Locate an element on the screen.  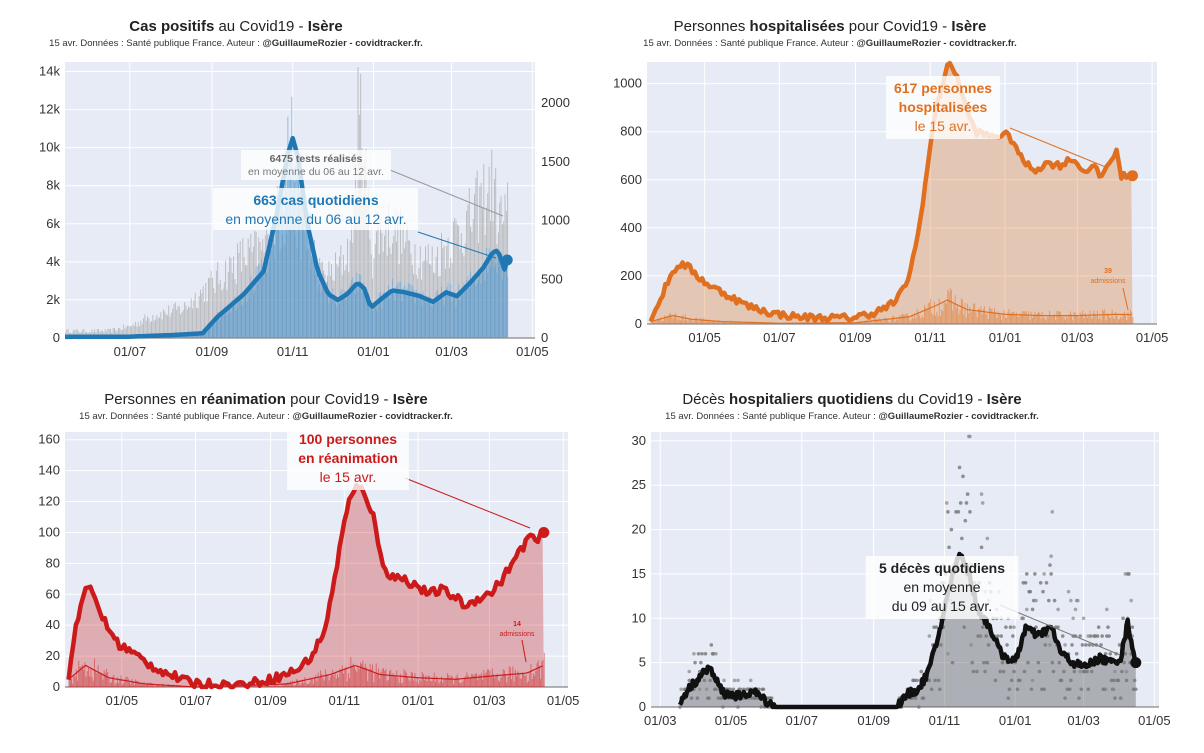
x-tick-label: 01/01 is located at coordinates (373, 351).